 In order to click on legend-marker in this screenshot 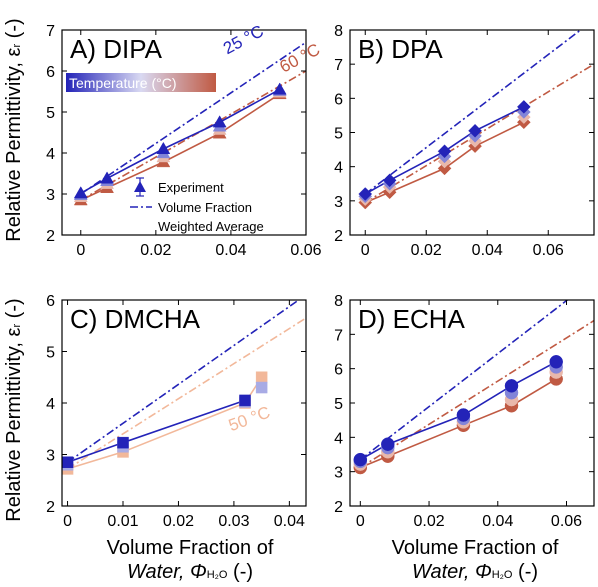, I will do `click(140, 186)`.